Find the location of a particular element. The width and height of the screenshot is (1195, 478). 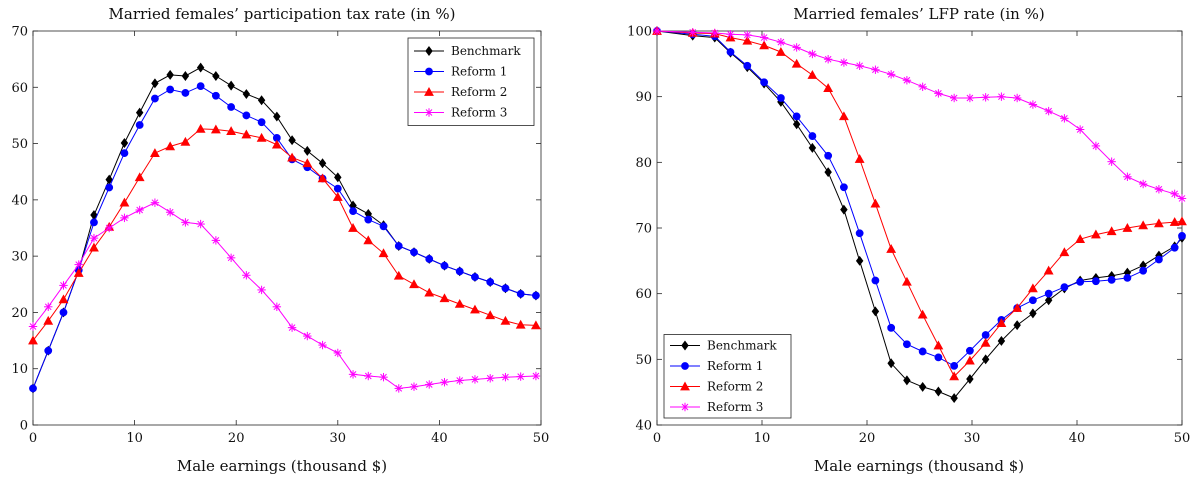

legend-label: Reform 3 is located at coordinates (479, 113).